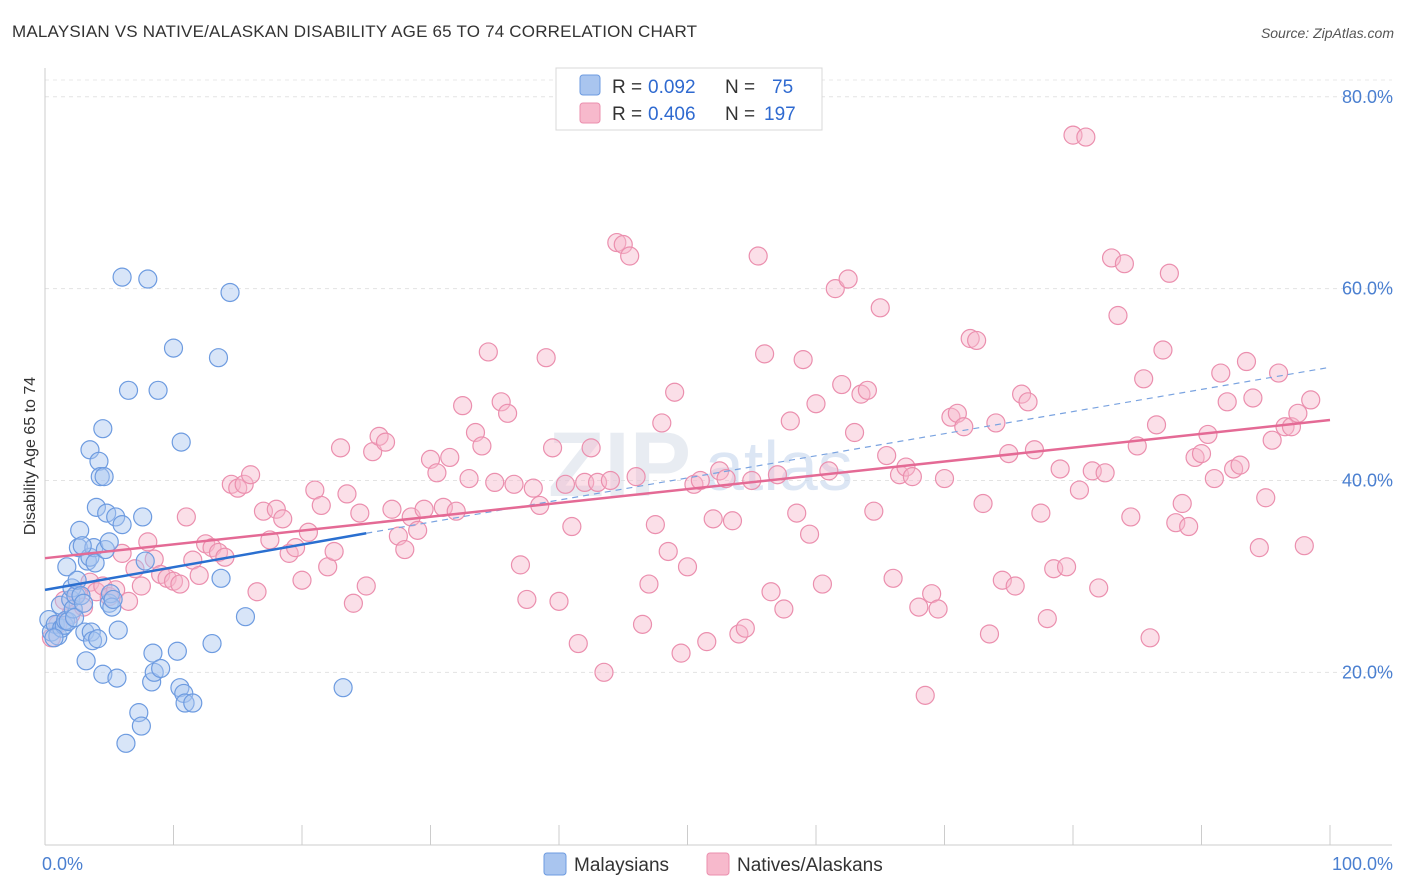  I want to click on natives-trend-line, so click(687, 489).